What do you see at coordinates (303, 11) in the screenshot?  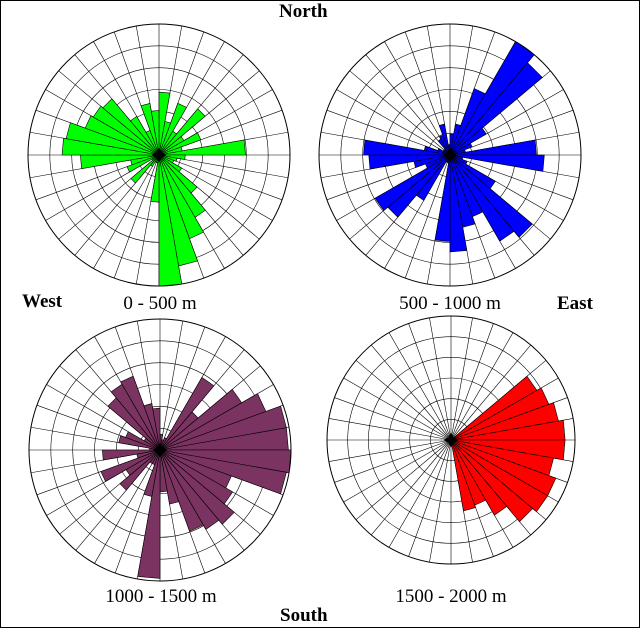 I see `label-north: North` at bounding box center [303, 11].